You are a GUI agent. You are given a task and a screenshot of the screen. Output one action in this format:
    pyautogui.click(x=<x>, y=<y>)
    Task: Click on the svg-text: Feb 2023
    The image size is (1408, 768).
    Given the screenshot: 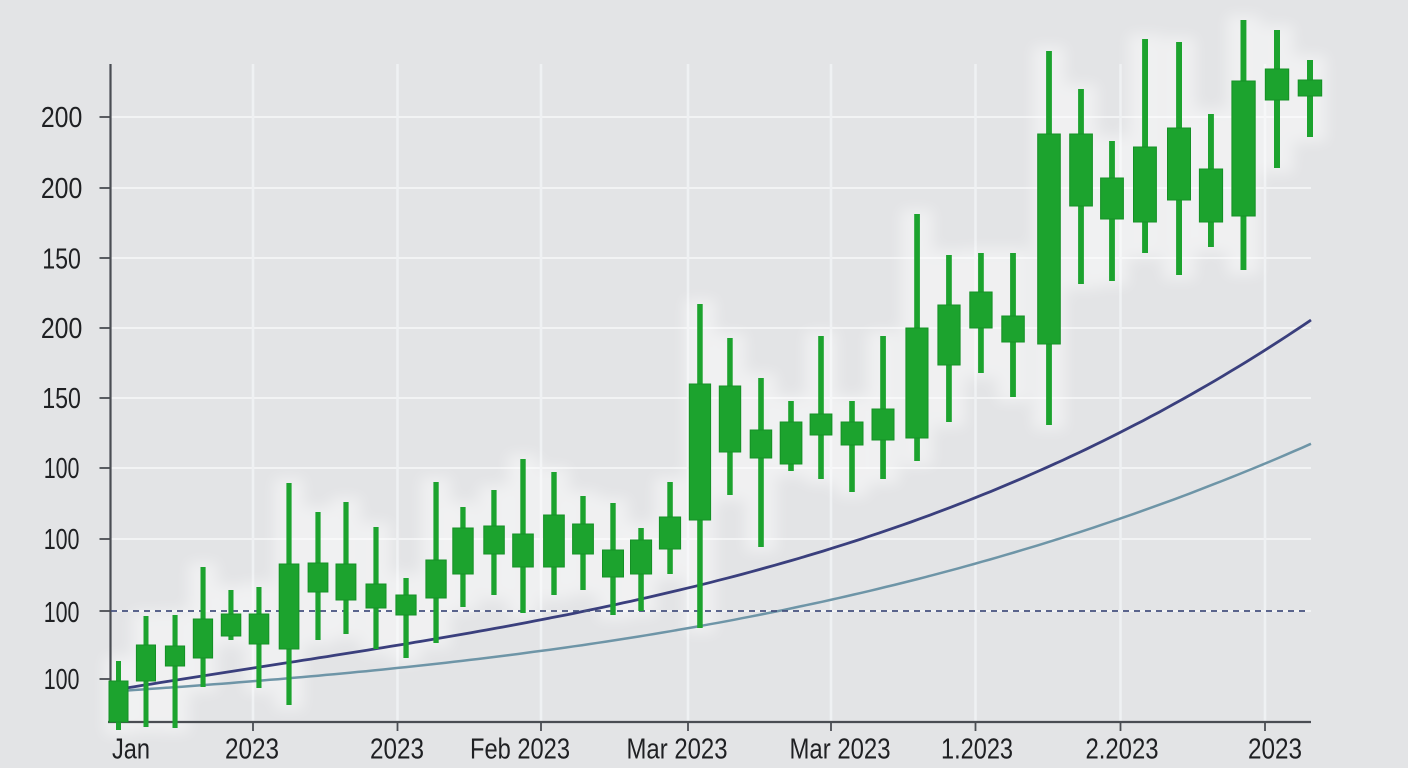 What is the action you would take?
    pyautogui.click(x=520, y=750)
    